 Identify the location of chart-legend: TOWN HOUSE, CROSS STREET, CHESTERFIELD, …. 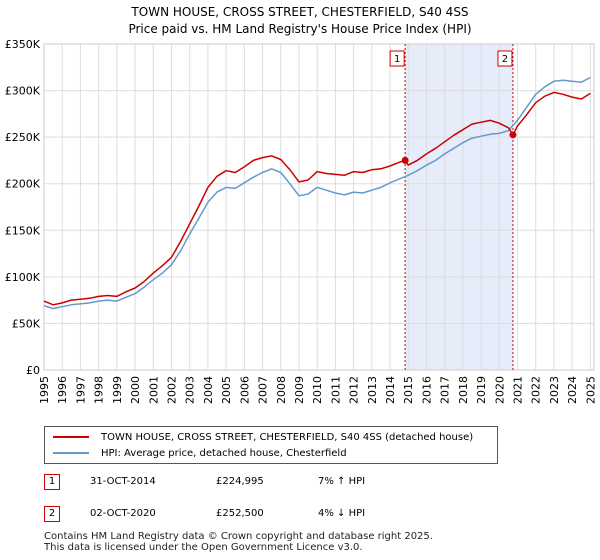
(271, 445).